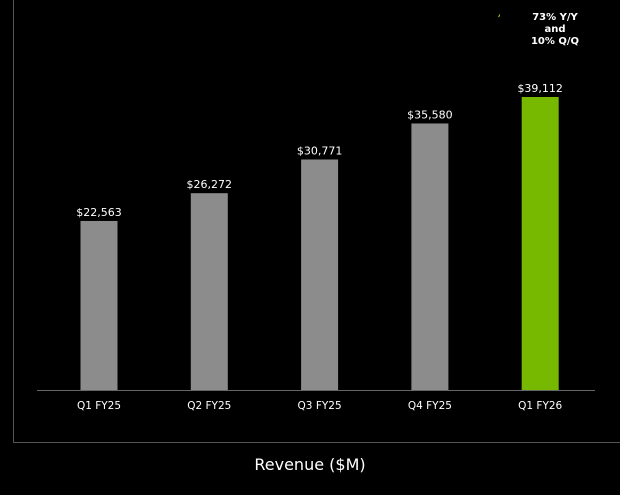  What do you see at coordinates (540, 88) in the screenshot?
I see `data-label: $39,112` at bounding box center [540, 88].